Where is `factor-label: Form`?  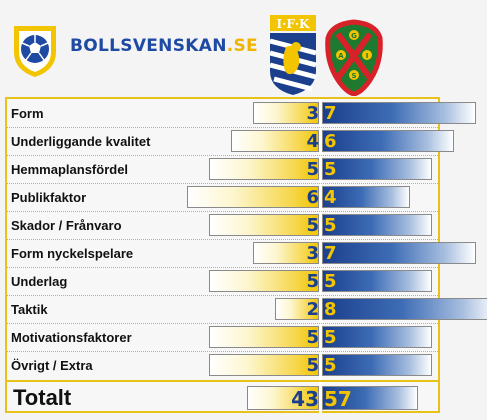 factor-label: Form is located at coordinates (27, 113).